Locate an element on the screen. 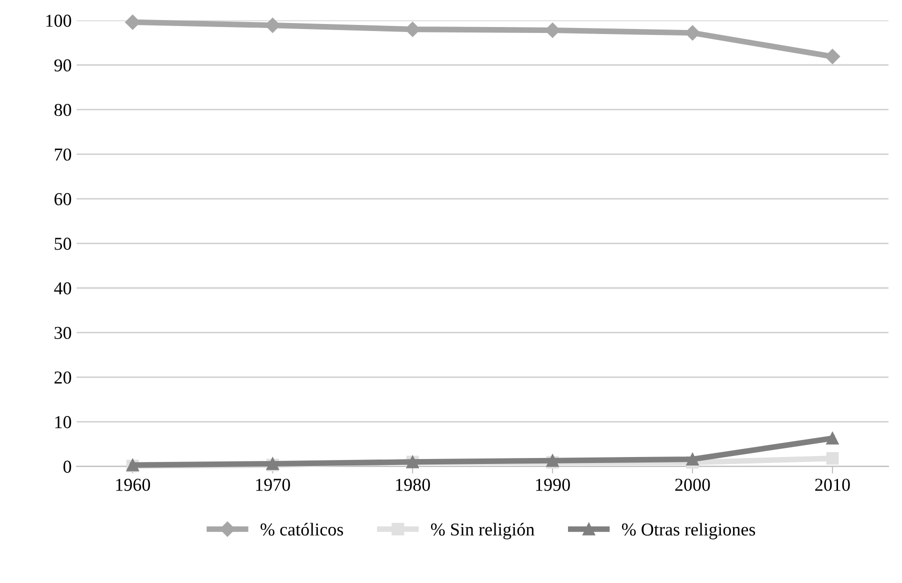 The height and width of the screenshot is (583, 902). y-tick-label: 30 is located at coordinates (63, 333).